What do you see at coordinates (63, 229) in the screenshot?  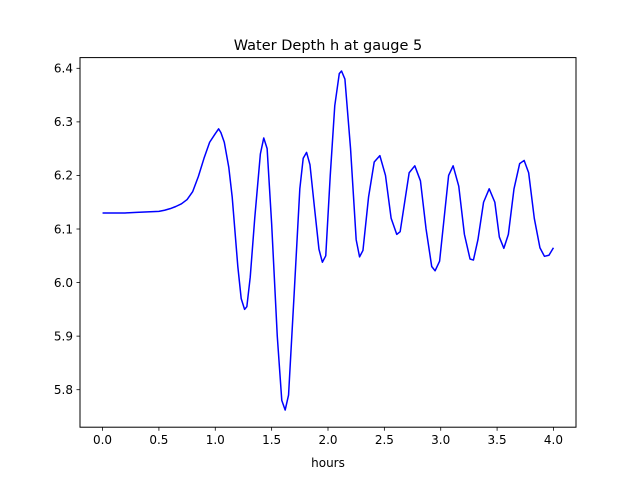 I see `y-tick-label: 6.1` at bounding box center [63, 229].